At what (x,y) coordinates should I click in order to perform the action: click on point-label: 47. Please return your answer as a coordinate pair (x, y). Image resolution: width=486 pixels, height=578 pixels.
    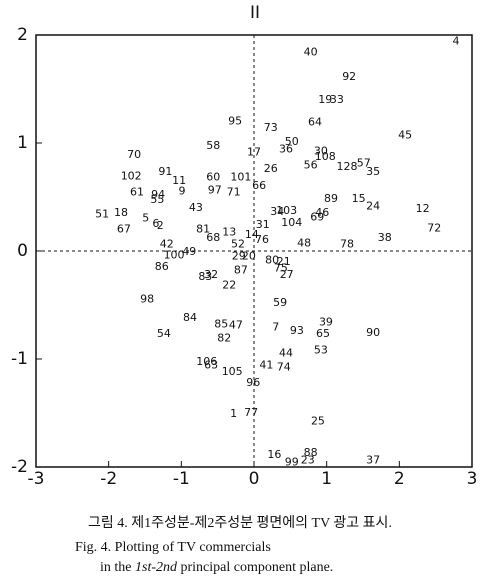
    Looking at the image, I should click on (236, 325).